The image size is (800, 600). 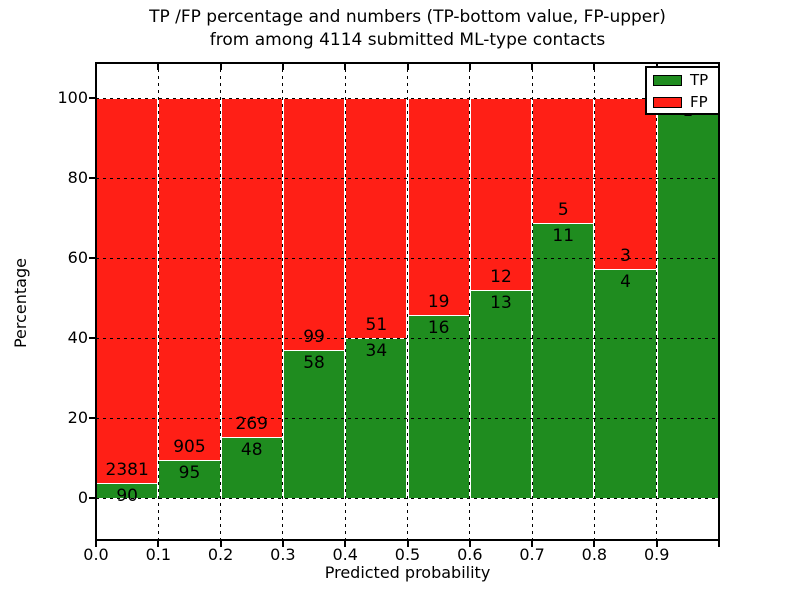 I want to click on legend-row-tp: TP, so click(x=685, y=80).